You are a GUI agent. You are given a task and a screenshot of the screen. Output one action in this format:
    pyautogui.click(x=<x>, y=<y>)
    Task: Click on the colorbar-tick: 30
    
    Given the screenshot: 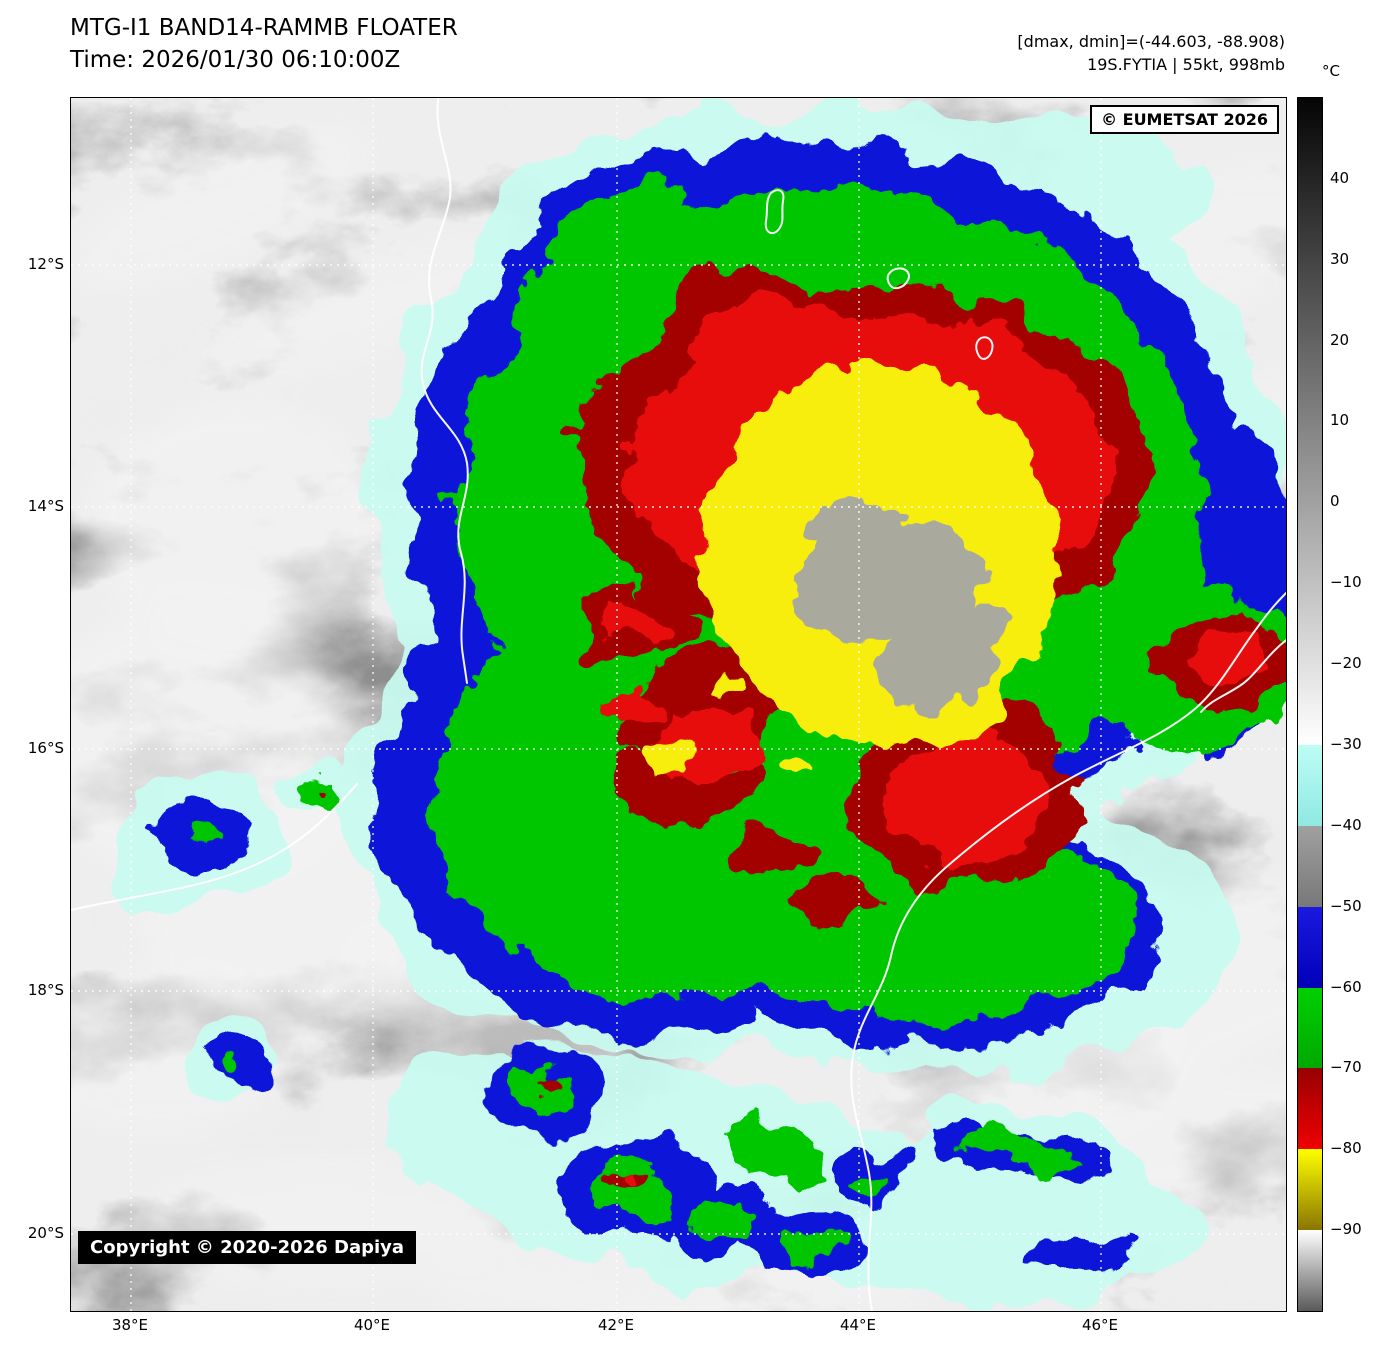 What is the action you would take?
    pyautogui.click(x=1340, y=258)
    